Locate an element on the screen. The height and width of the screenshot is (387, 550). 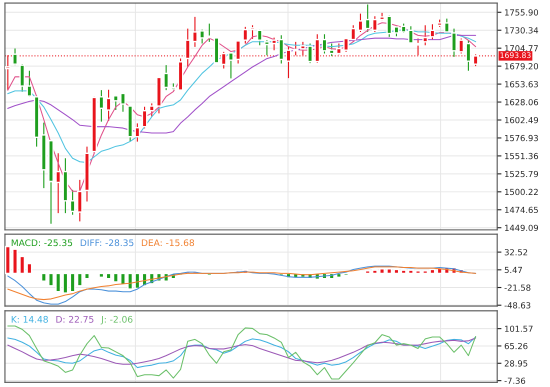
y-tick-label: 1730.34 is located at coordinates (521, 30).